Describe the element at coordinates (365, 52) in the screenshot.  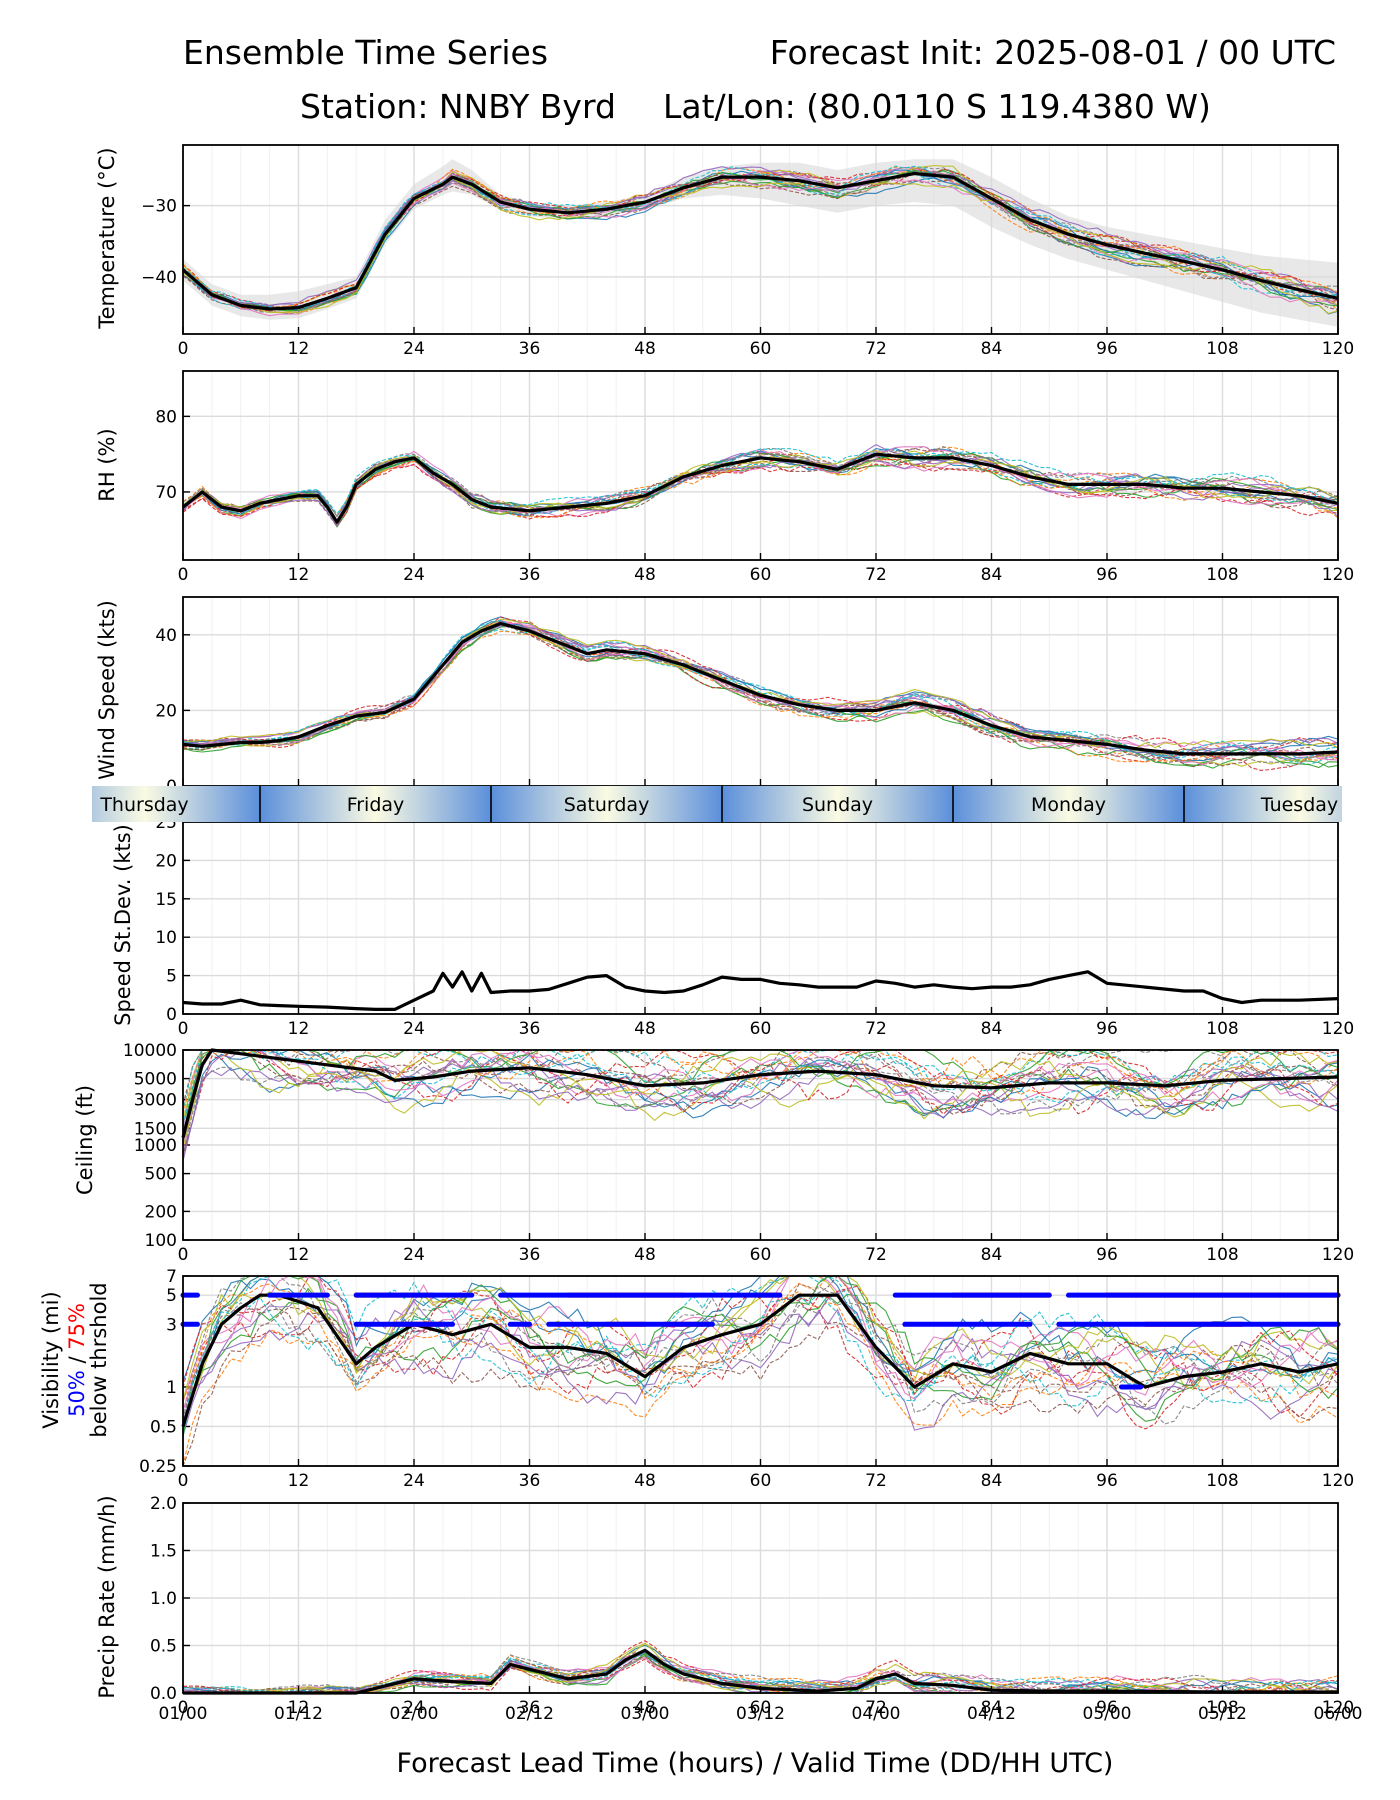
I see `title-left: Ensemble Time Series` at that location.